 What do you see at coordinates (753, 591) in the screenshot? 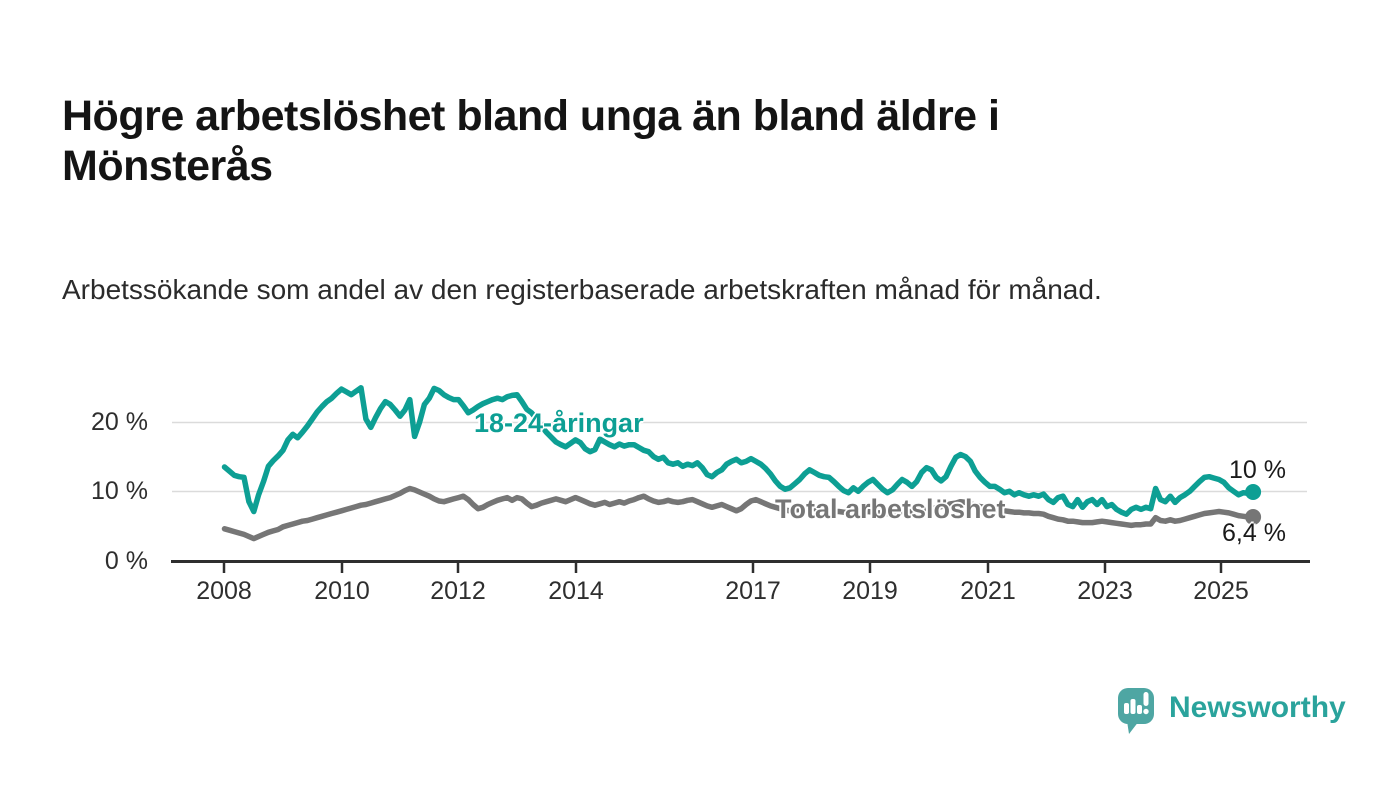
I see `x-tick-label-2017: 2017` at bounding box center [753, 591].